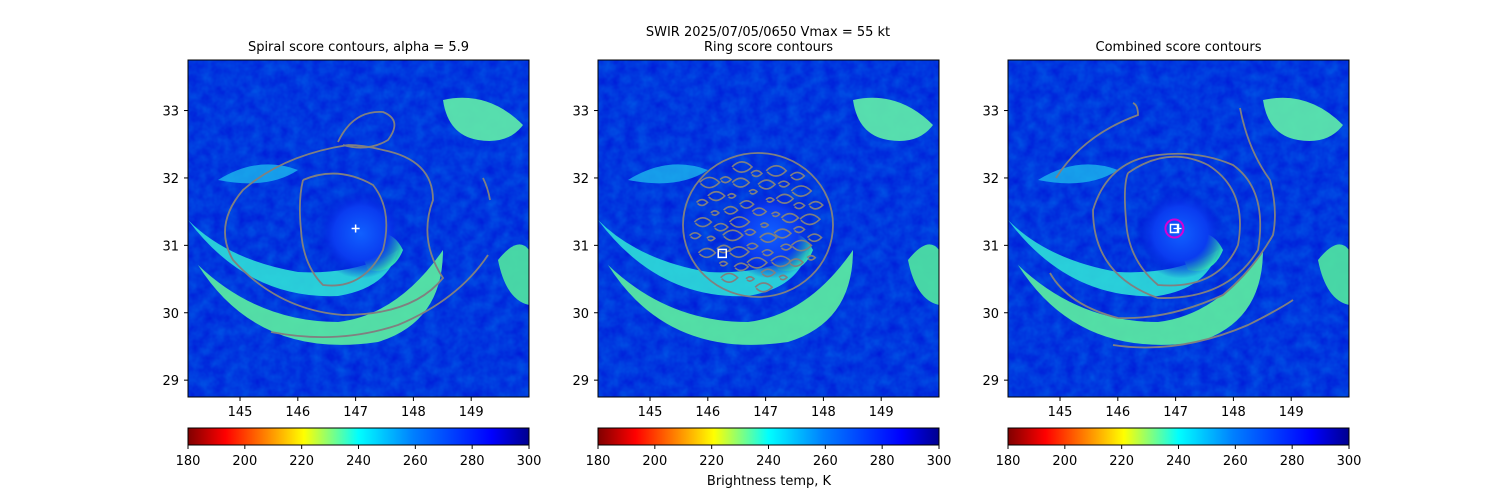 The height and width of the screenshot is (500, 1500). What do you see at coordinates (486, 189) in the screenshot?
I see `contour-east-fragment` at bounding box center [486, 189].